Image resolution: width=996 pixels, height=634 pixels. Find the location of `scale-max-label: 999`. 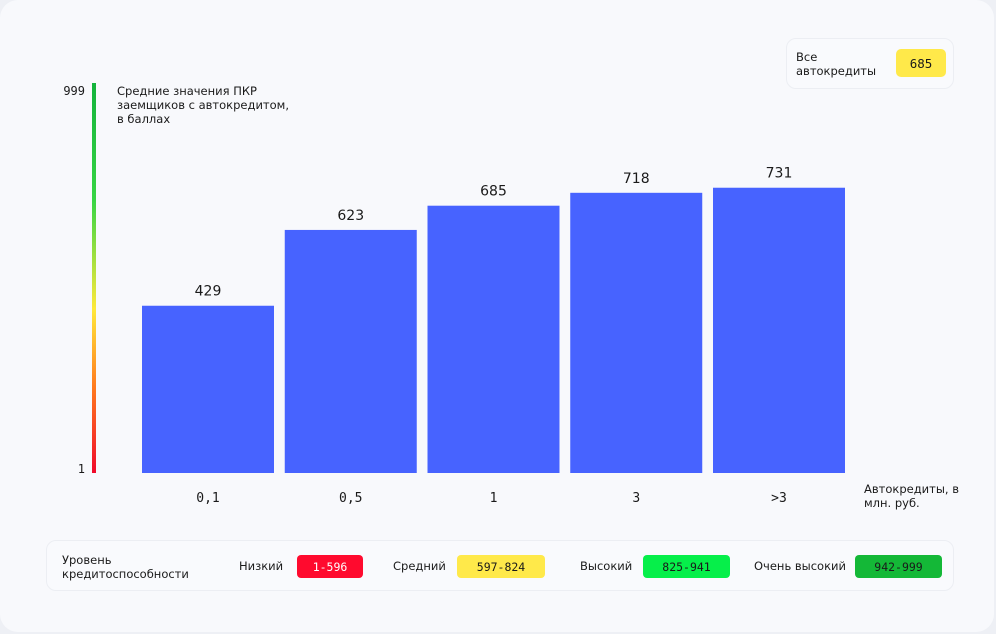

scale-max-label: 999 is located at coordinates (74, 91).